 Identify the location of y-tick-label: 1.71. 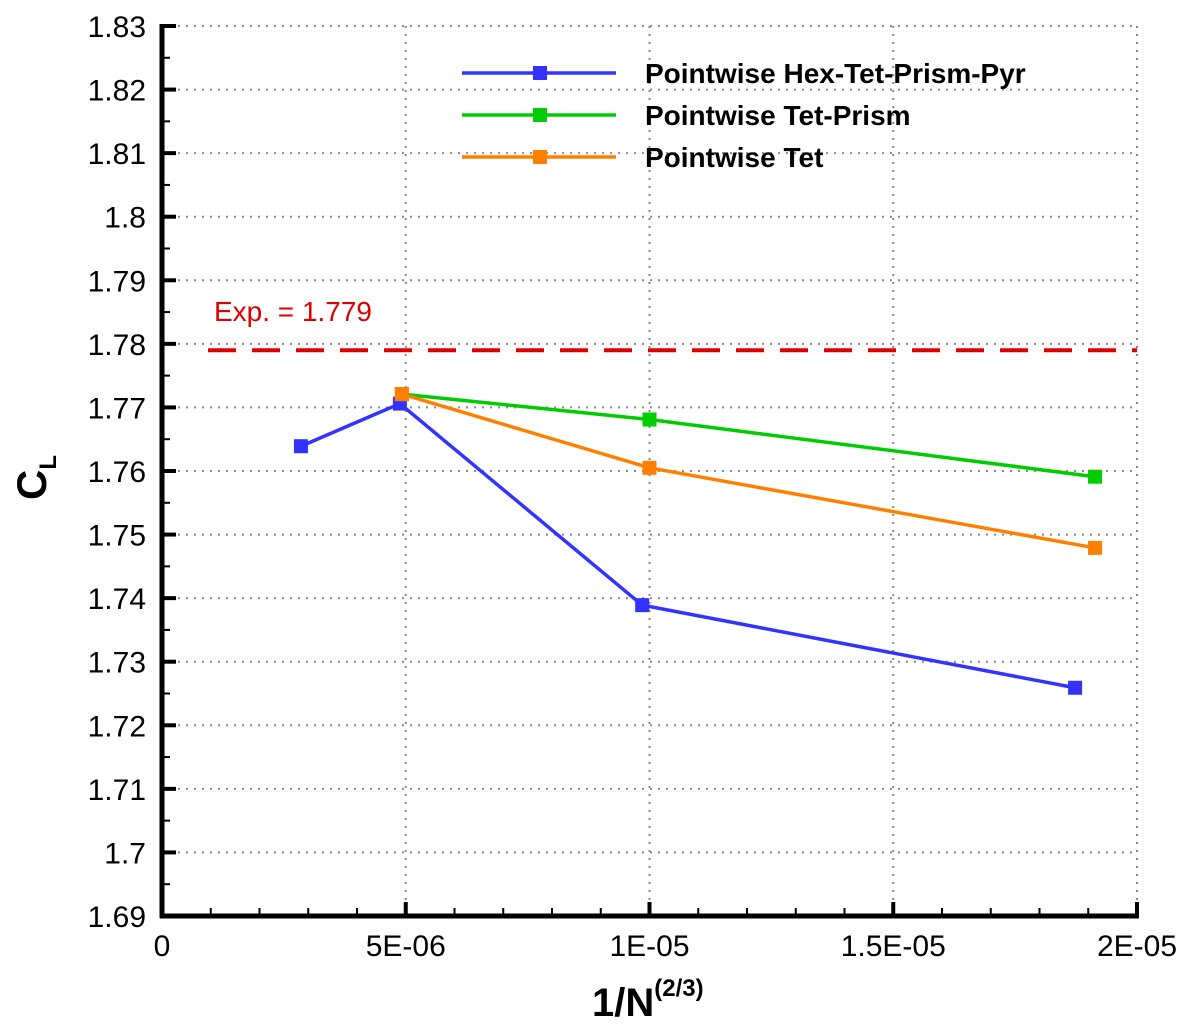
(117, 790).